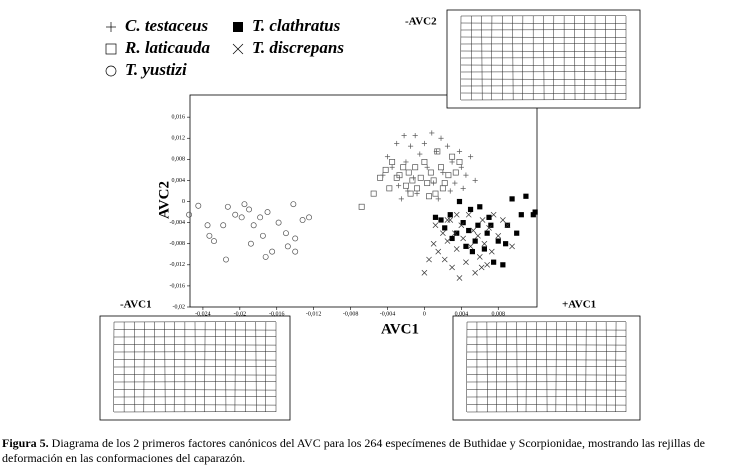 The width and height of the screenshot is (739, 472). Describe the element at coordinates (156, 69) in the screenshot. I see `legend-label: T. yustizi` at that location.